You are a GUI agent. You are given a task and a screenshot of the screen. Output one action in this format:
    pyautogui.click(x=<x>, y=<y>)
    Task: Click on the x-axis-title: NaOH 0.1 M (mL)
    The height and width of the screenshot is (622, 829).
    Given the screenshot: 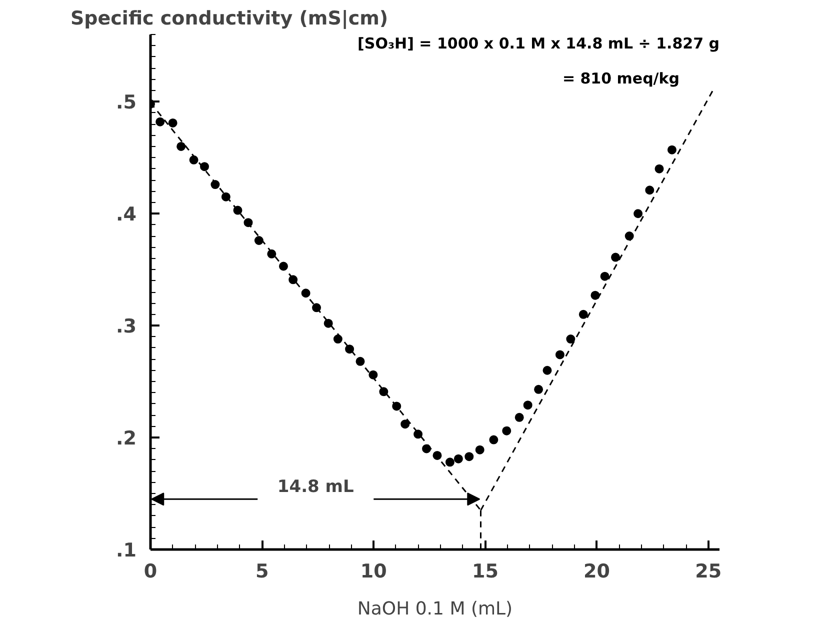 What is the action you would take?
    pyautogui.click(x=435, y=609)
    